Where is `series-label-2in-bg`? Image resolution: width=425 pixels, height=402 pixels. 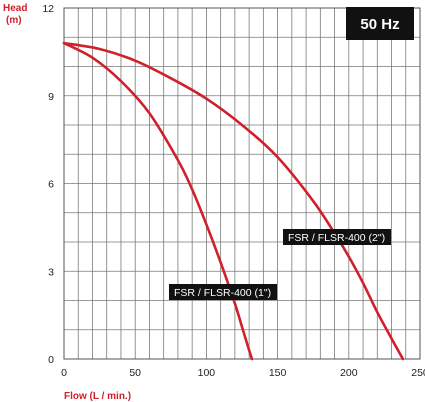 series-label-2in-bg is located at coordinates (337, 237).